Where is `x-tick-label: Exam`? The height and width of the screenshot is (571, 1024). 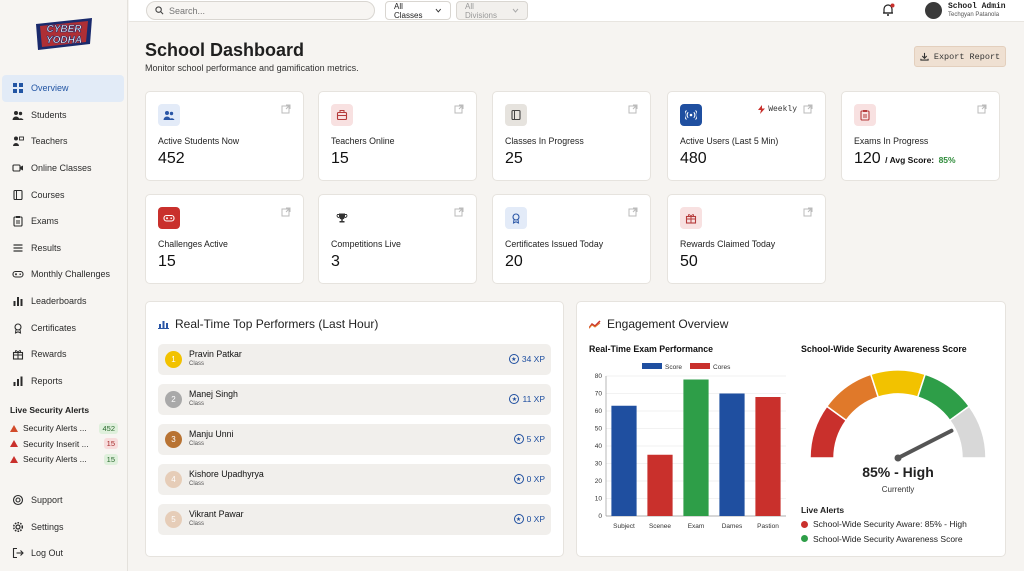
x-tick-label: Exam is located at coordinates (696, 526).